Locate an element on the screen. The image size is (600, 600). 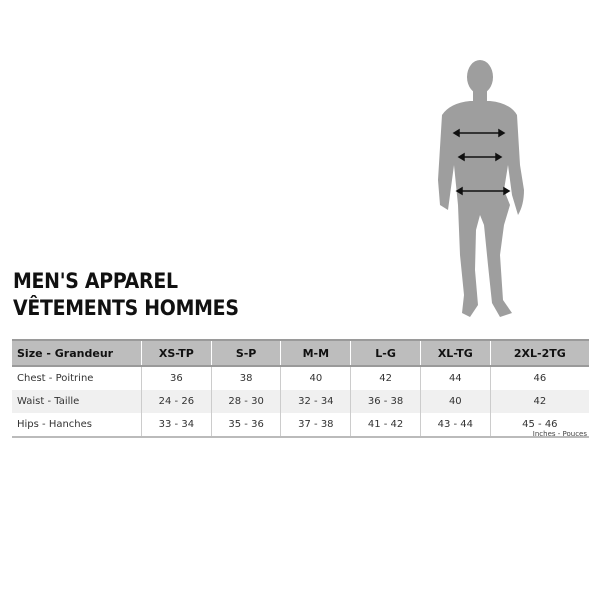
cell: 36 is located at coordinates (176, 378).